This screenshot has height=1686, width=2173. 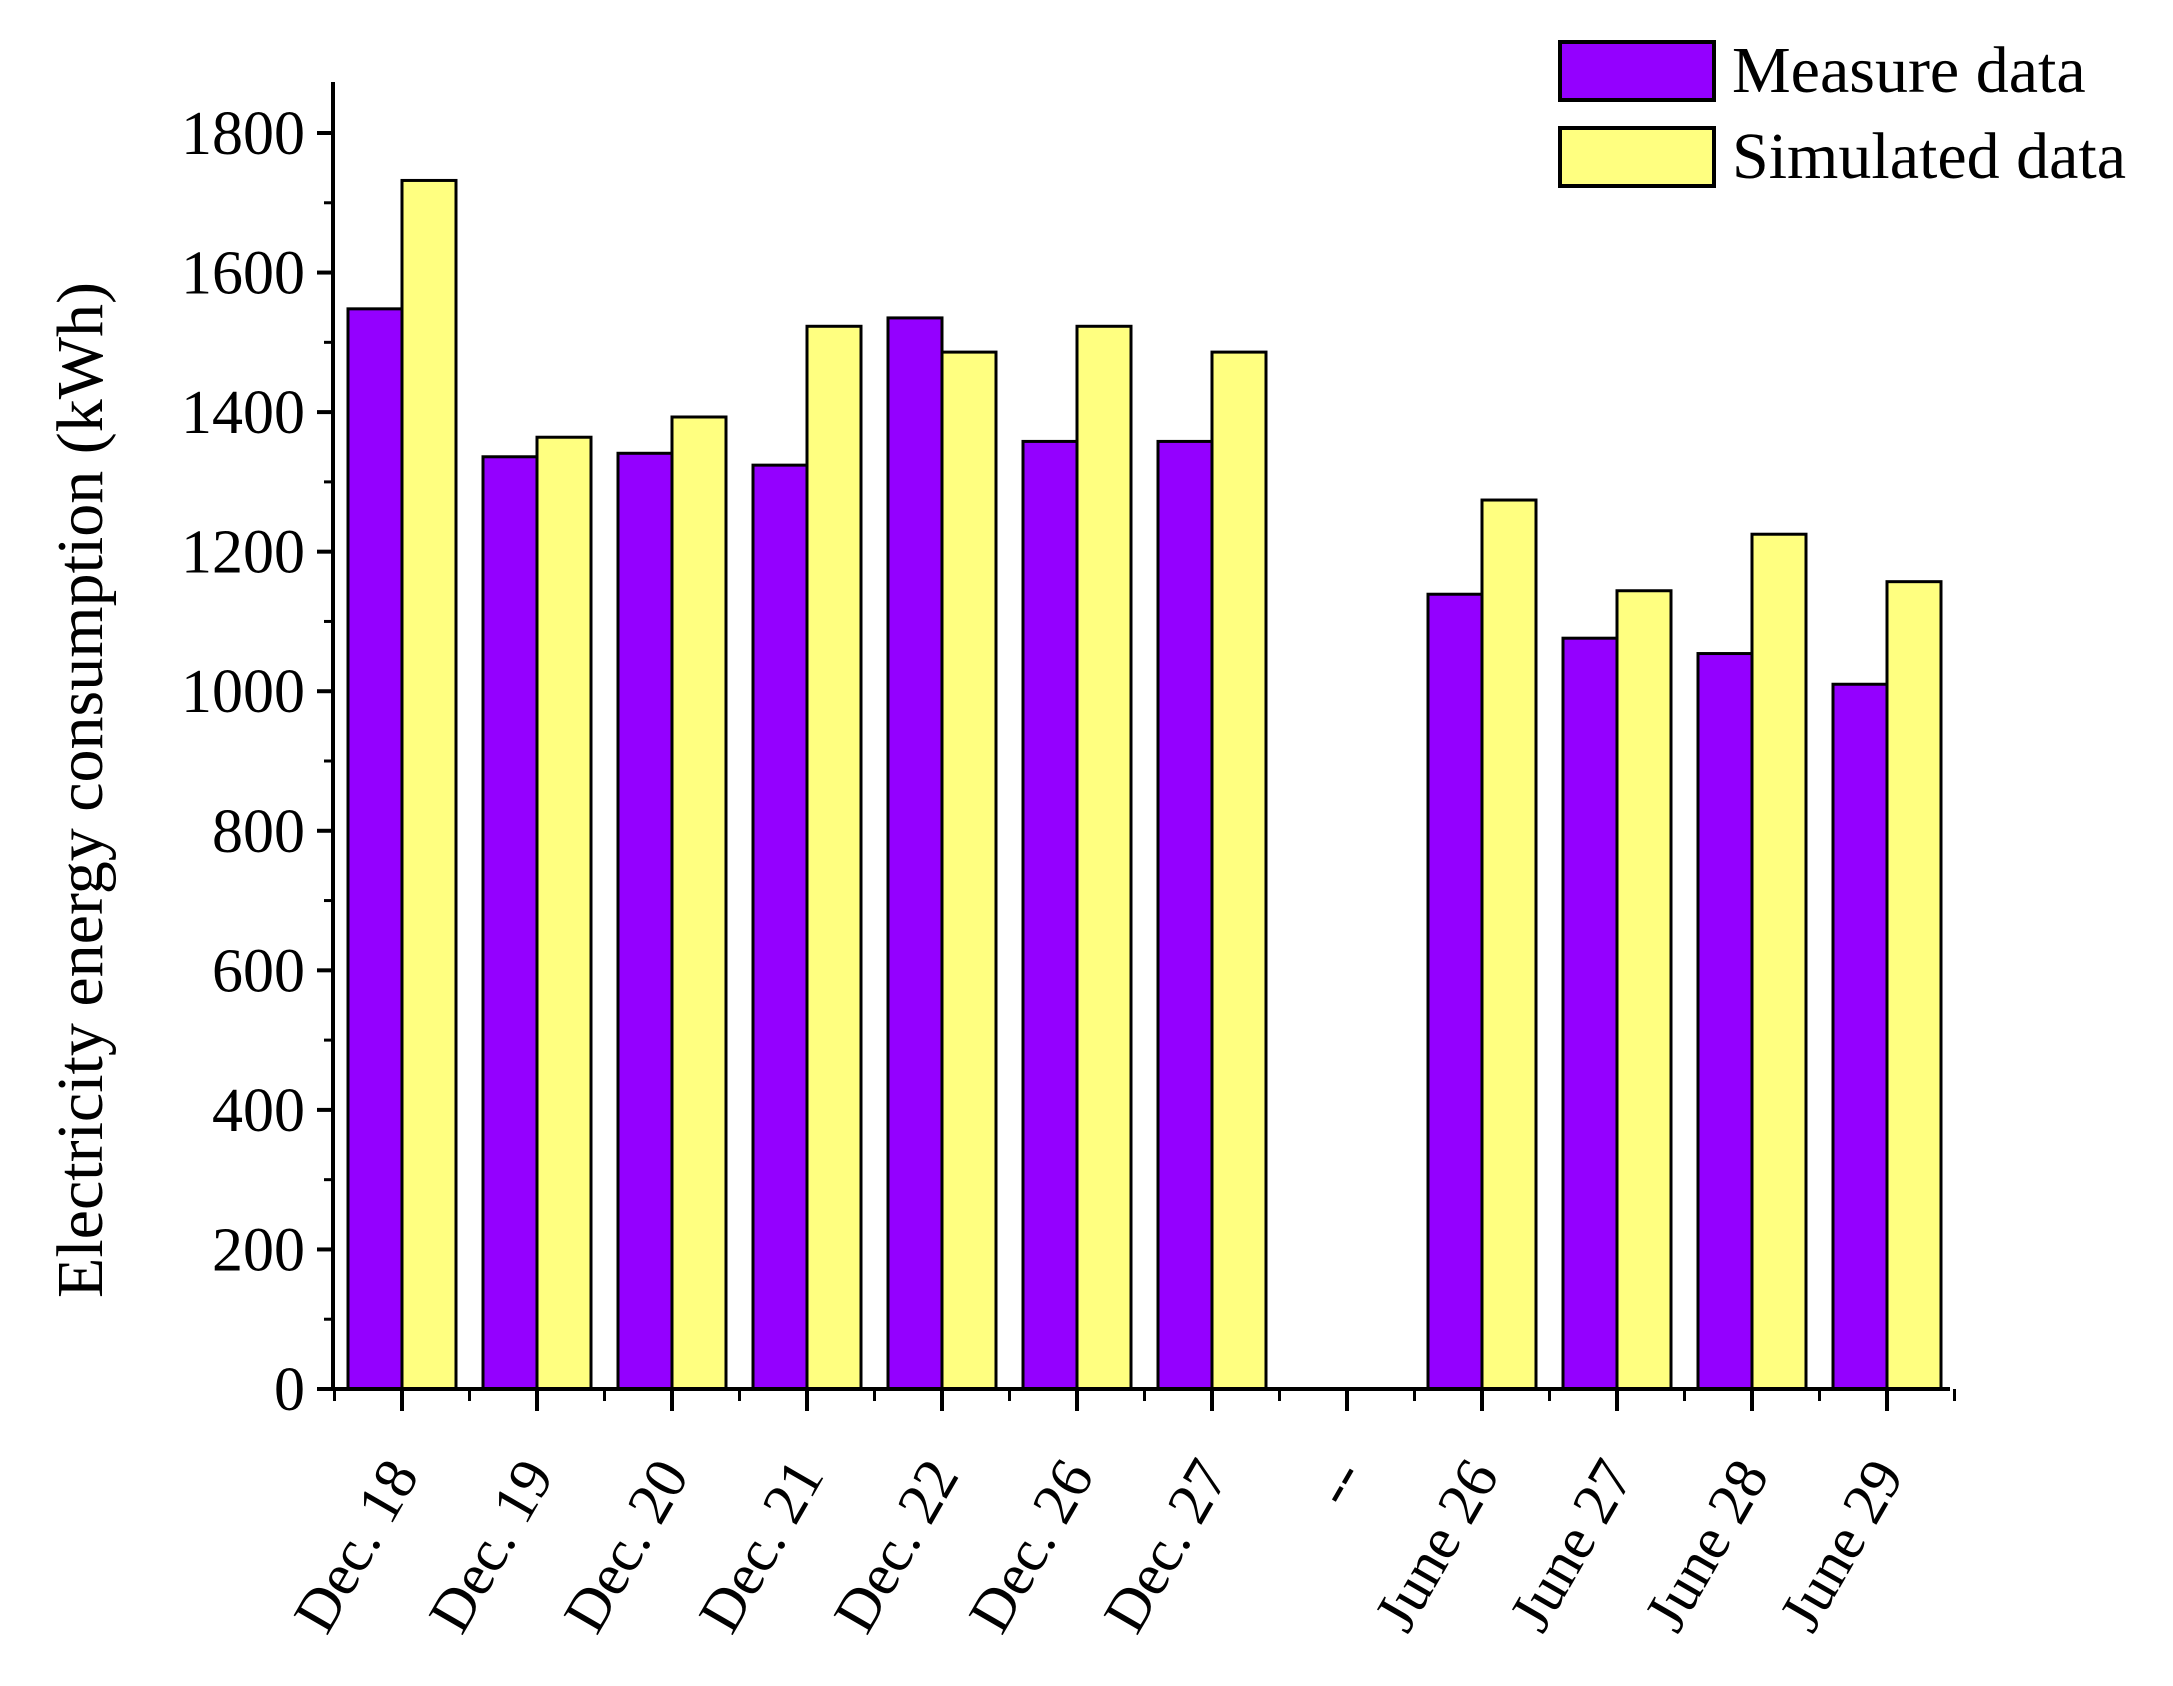 What do you see at coordinates (1909, 70) in the screenshot?
I see `legend-label-1: Measure data` at bounding box center [1909, 70].